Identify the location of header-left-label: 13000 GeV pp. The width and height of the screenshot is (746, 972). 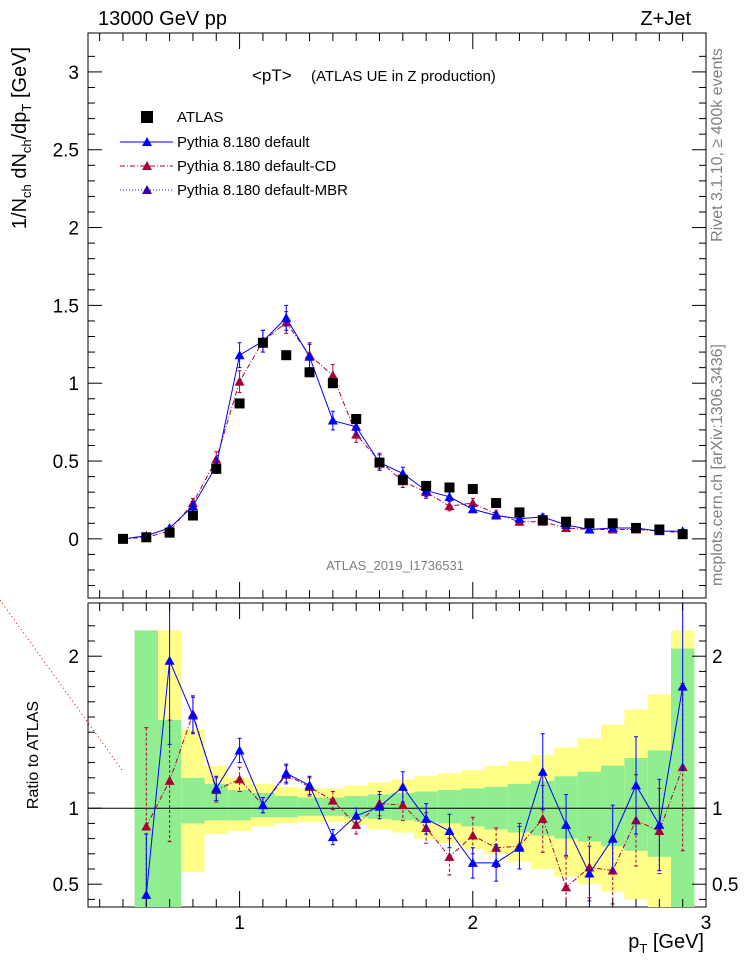
(162, 19).